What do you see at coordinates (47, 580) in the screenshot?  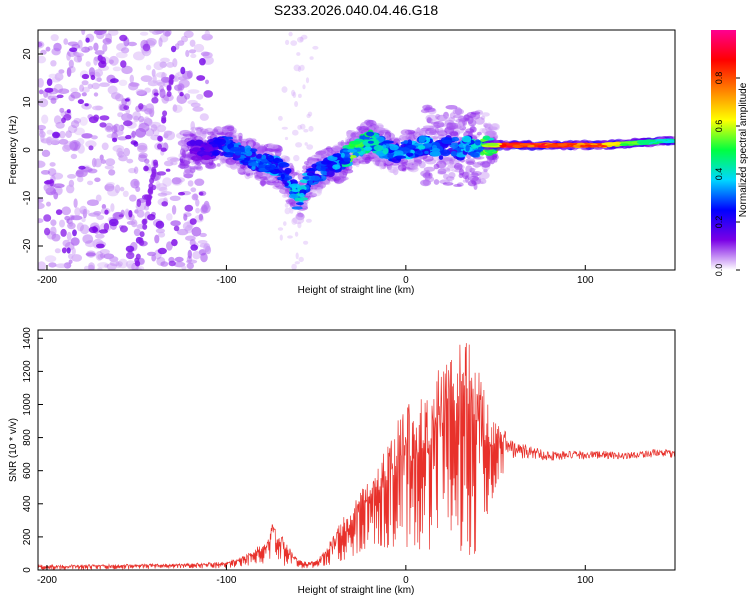 I see `snr-x-tick-label: -200` at bounding box center [47, 580].